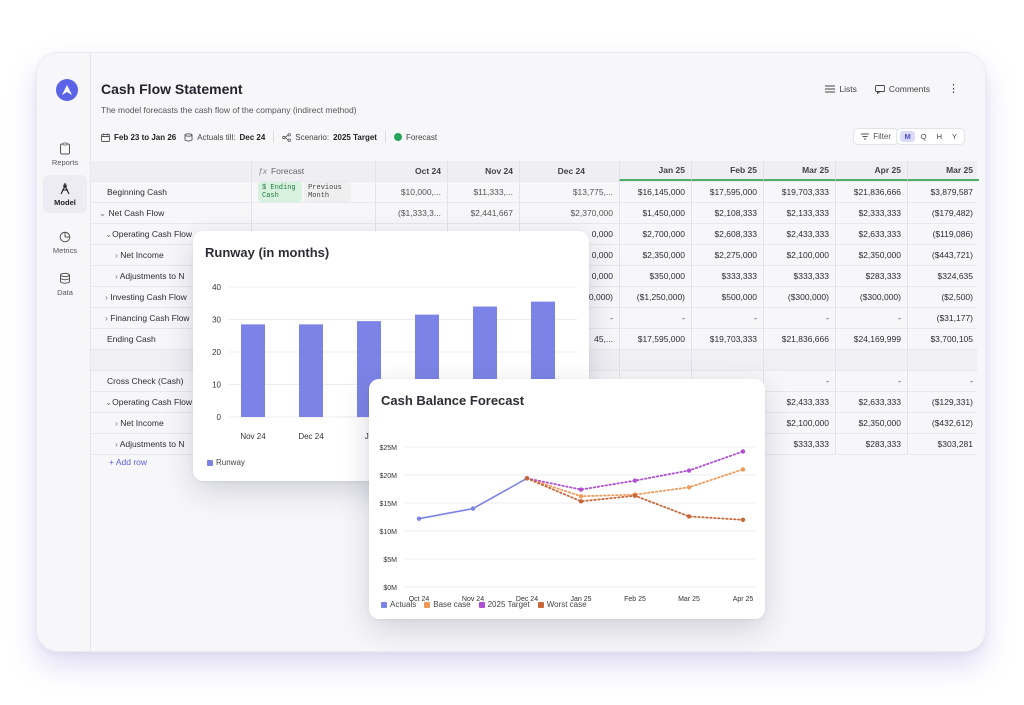  I want to click on row-label: Beginning Cash, so click(137, 192).